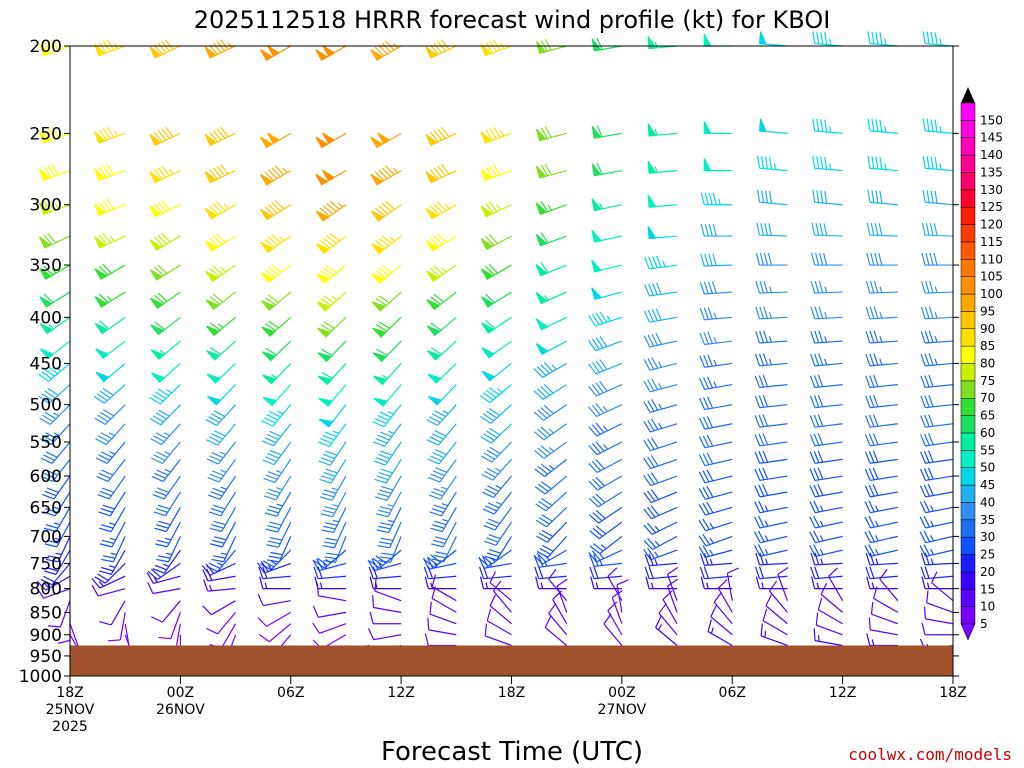  Describe the element at coordinates (400, 693) in the screenshot. I see `x-tick-label: 12Z` at that location.